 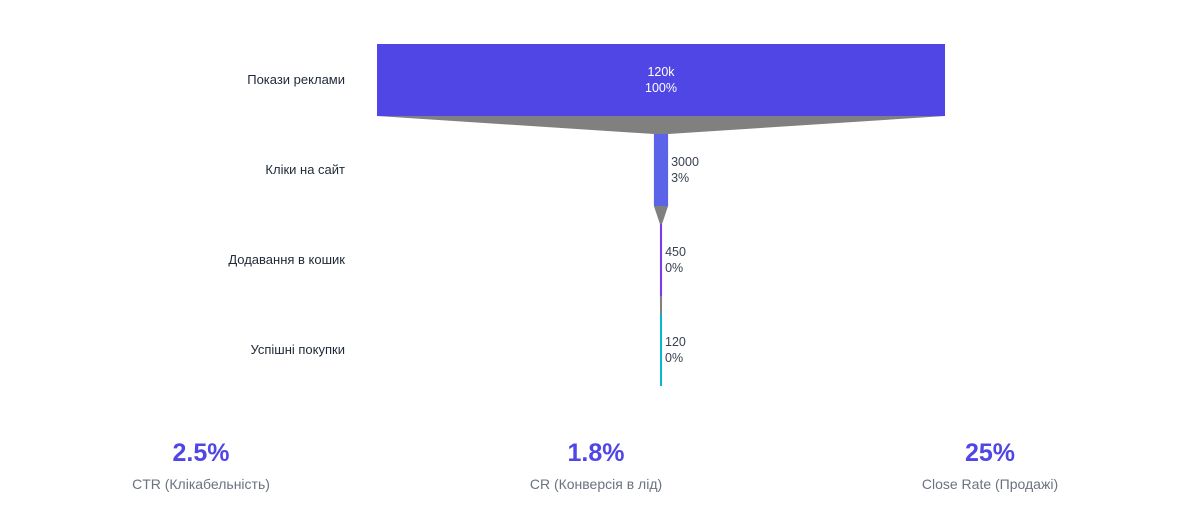 I want to click on stage-label: Успішні покупки, so click(x=297, y=349).